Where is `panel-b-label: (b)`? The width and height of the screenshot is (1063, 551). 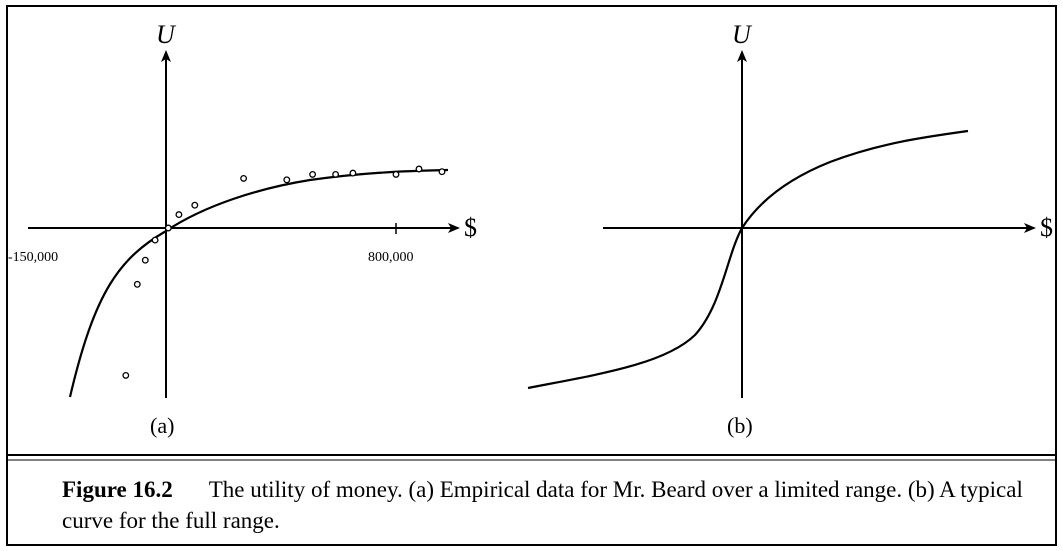 panel-b-label: (b) is located at coordinates (740, 425).